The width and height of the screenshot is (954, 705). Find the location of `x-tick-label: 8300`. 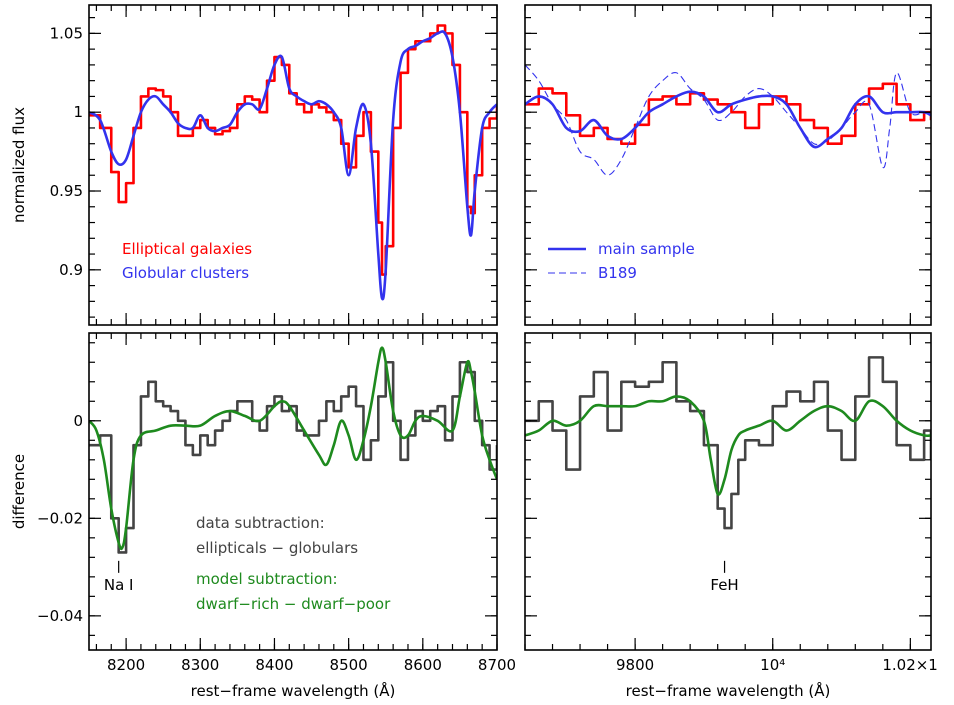

x-tick-label: 8300 is located at coordinates (200, 665).